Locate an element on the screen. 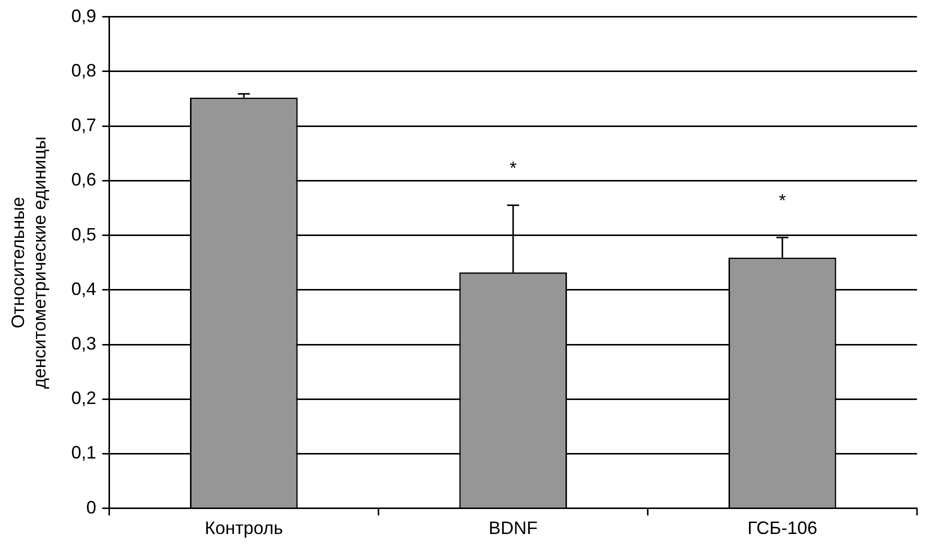 Image resolution: width=931 pixels, height=554 pixels. y-tick-label: 0,6 is located at coordinates (83, 180).